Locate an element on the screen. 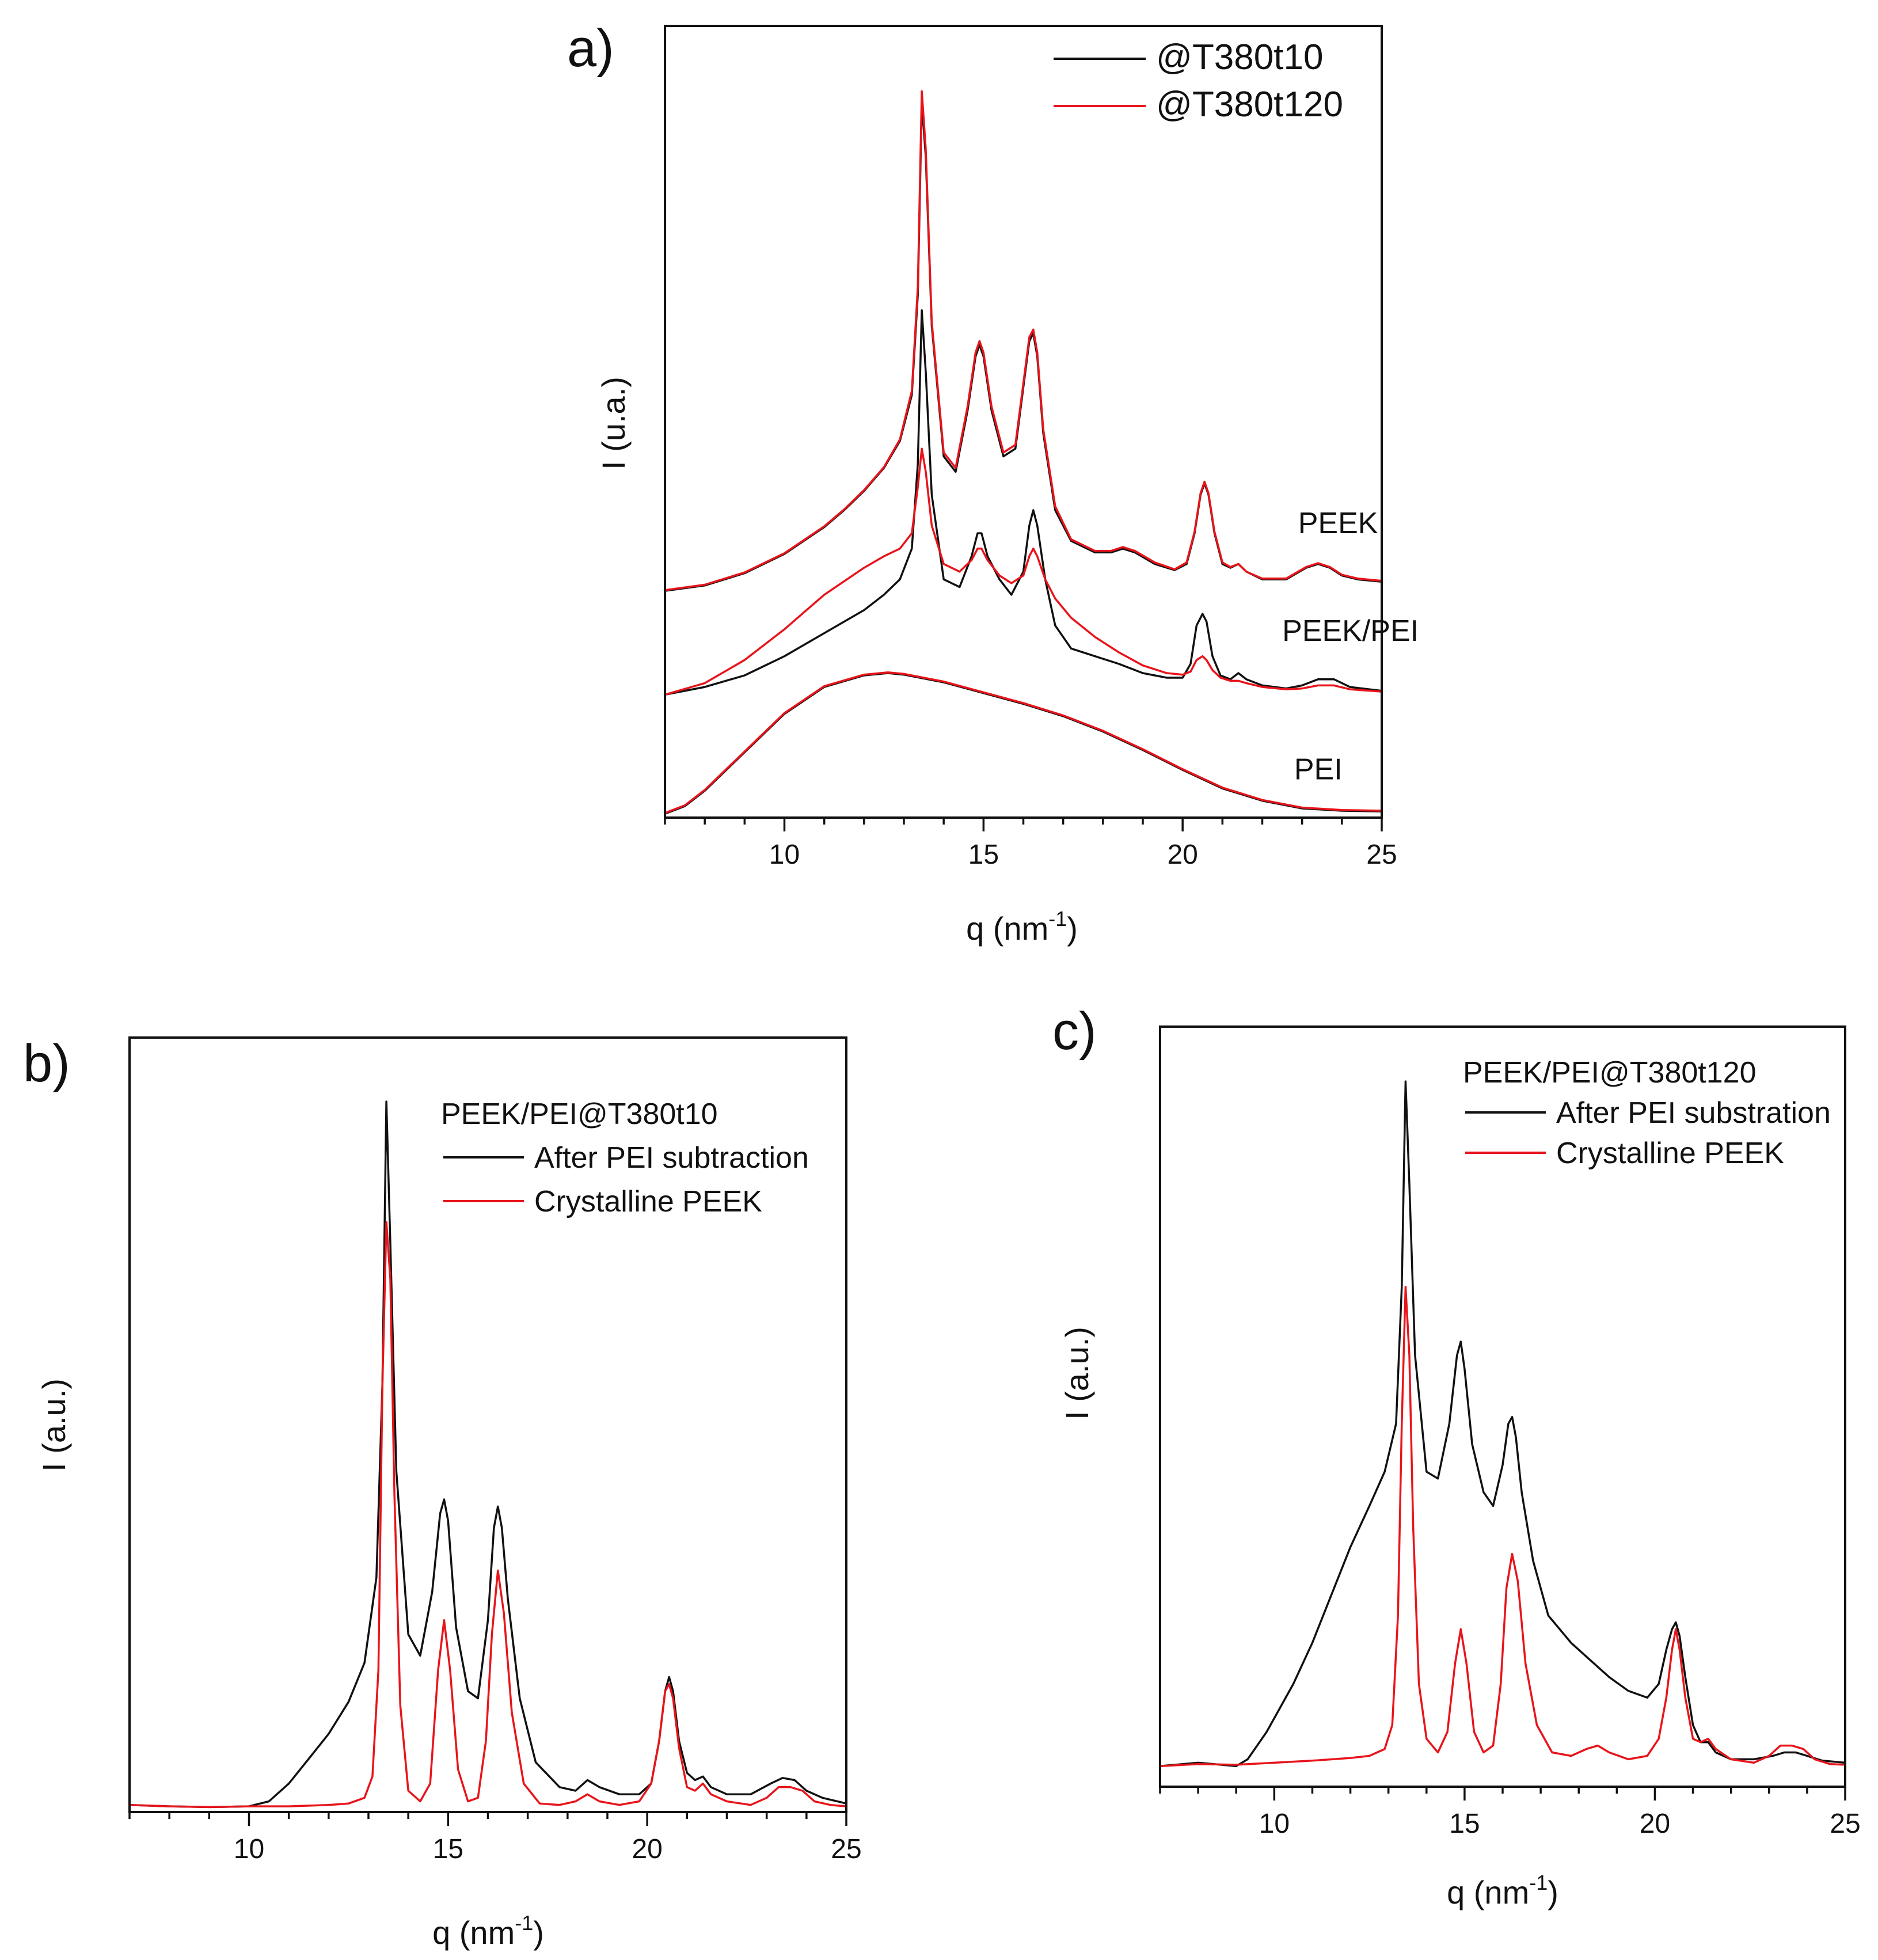 Image resolution: width=1878 pixels, height=1960 pixels. curve-label-peek-pei: PEEK/PEI is located at coordinates (1351, 631).